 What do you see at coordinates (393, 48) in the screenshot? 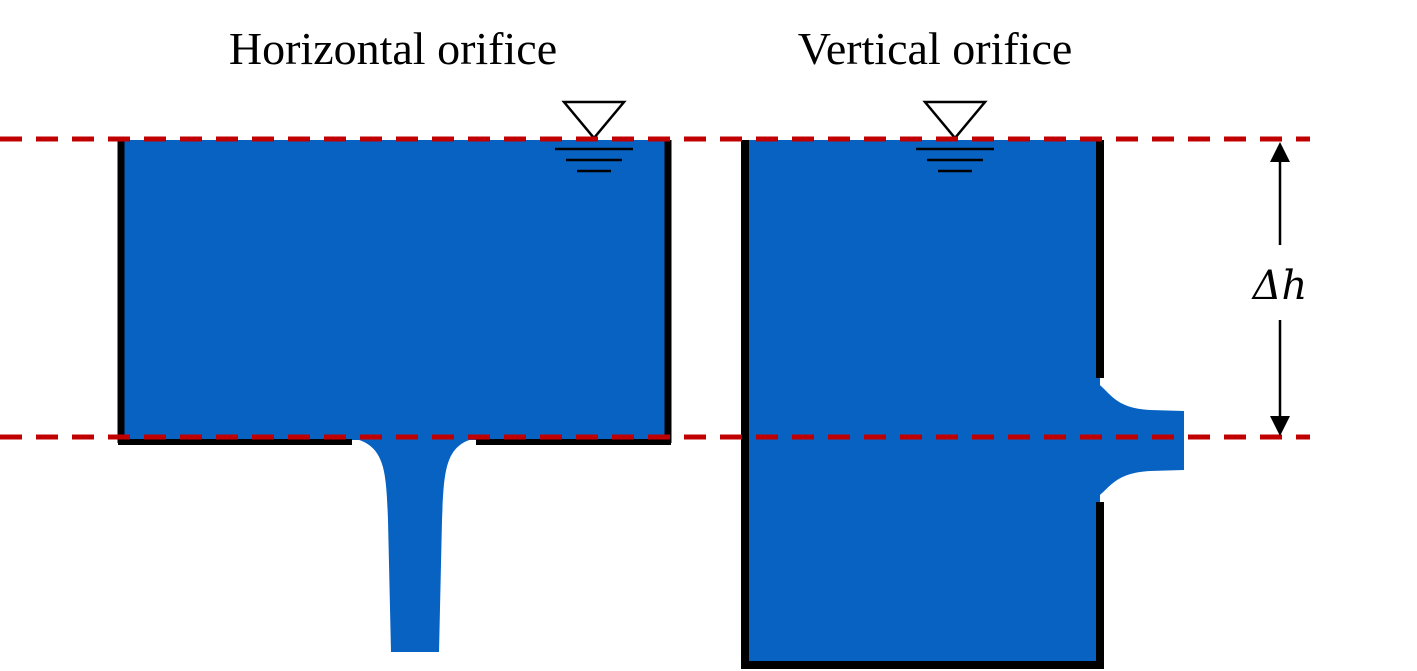
I see `horizontal-orifice-title: Horizontal orifice` at bounding box center [393, 48].